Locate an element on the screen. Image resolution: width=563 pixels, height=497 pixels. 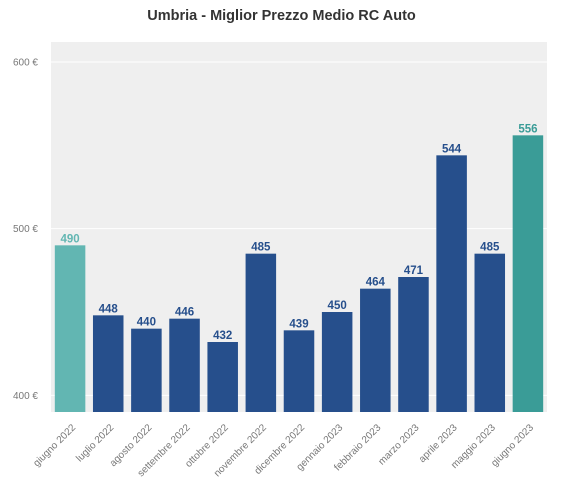
bar-value-label: 544 is located at coordinates (452, 149).